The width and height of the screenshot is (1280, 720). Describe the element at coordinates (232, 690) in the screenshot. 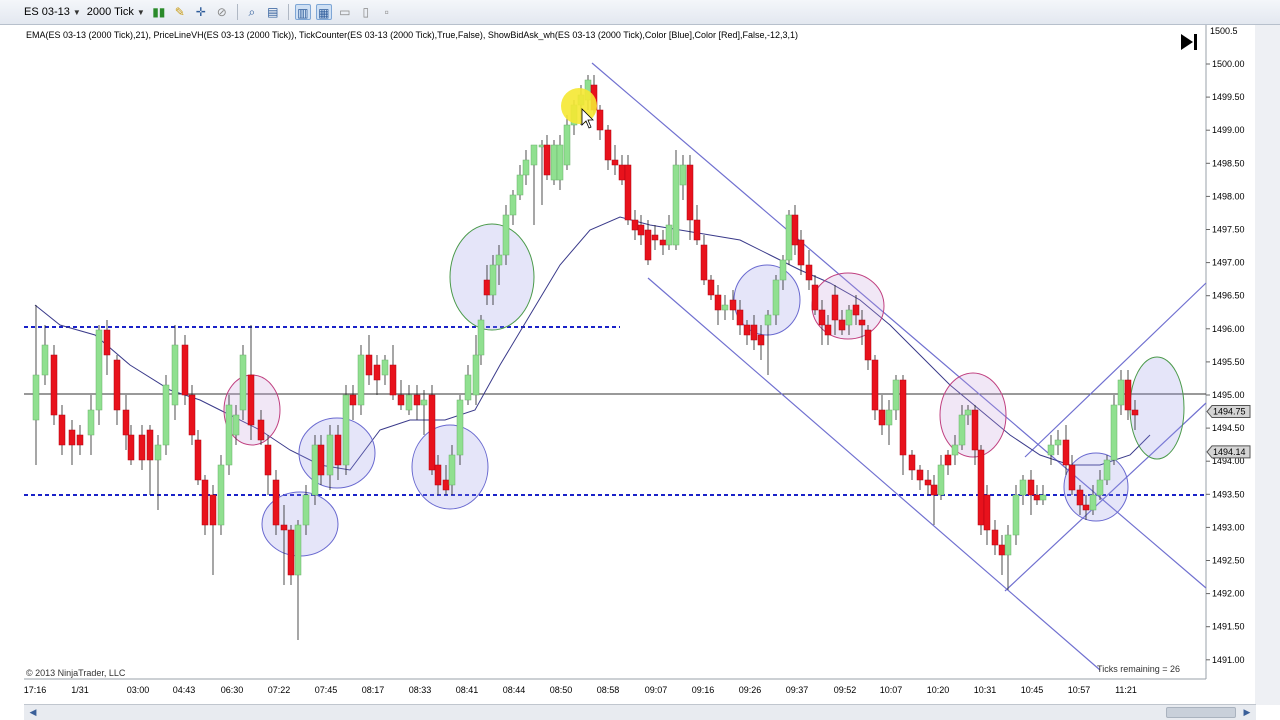

I see `time-axis-label: 06:30` at that location.